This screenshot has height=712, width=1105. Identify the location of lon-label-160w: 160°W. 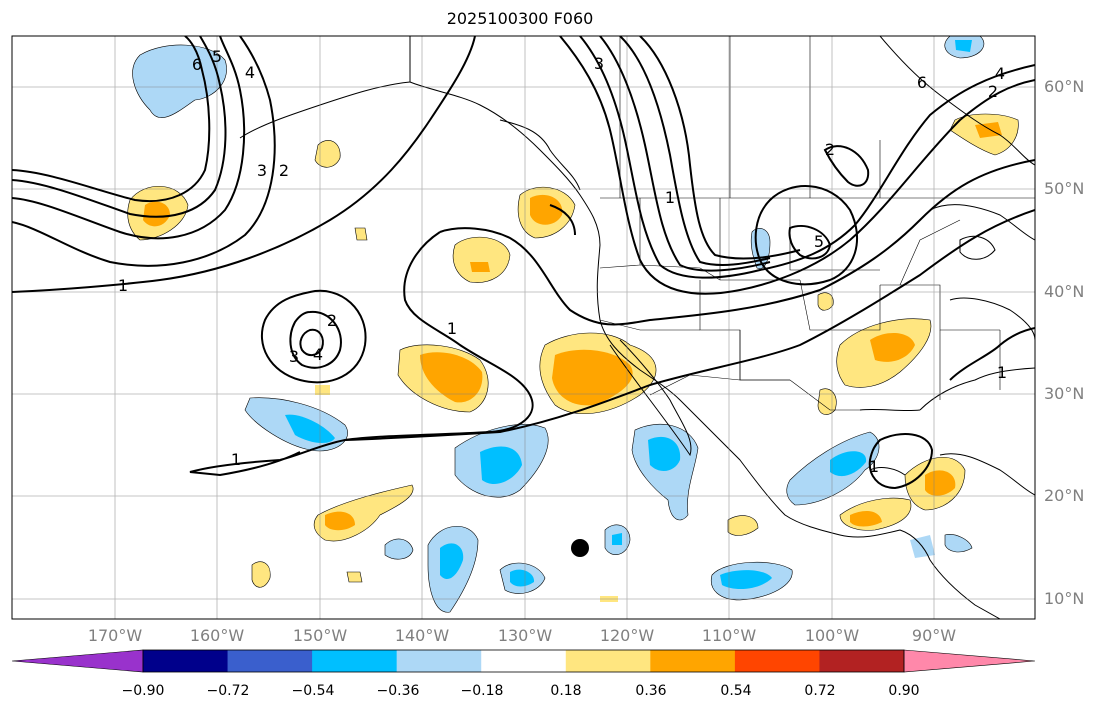
(217, 635).